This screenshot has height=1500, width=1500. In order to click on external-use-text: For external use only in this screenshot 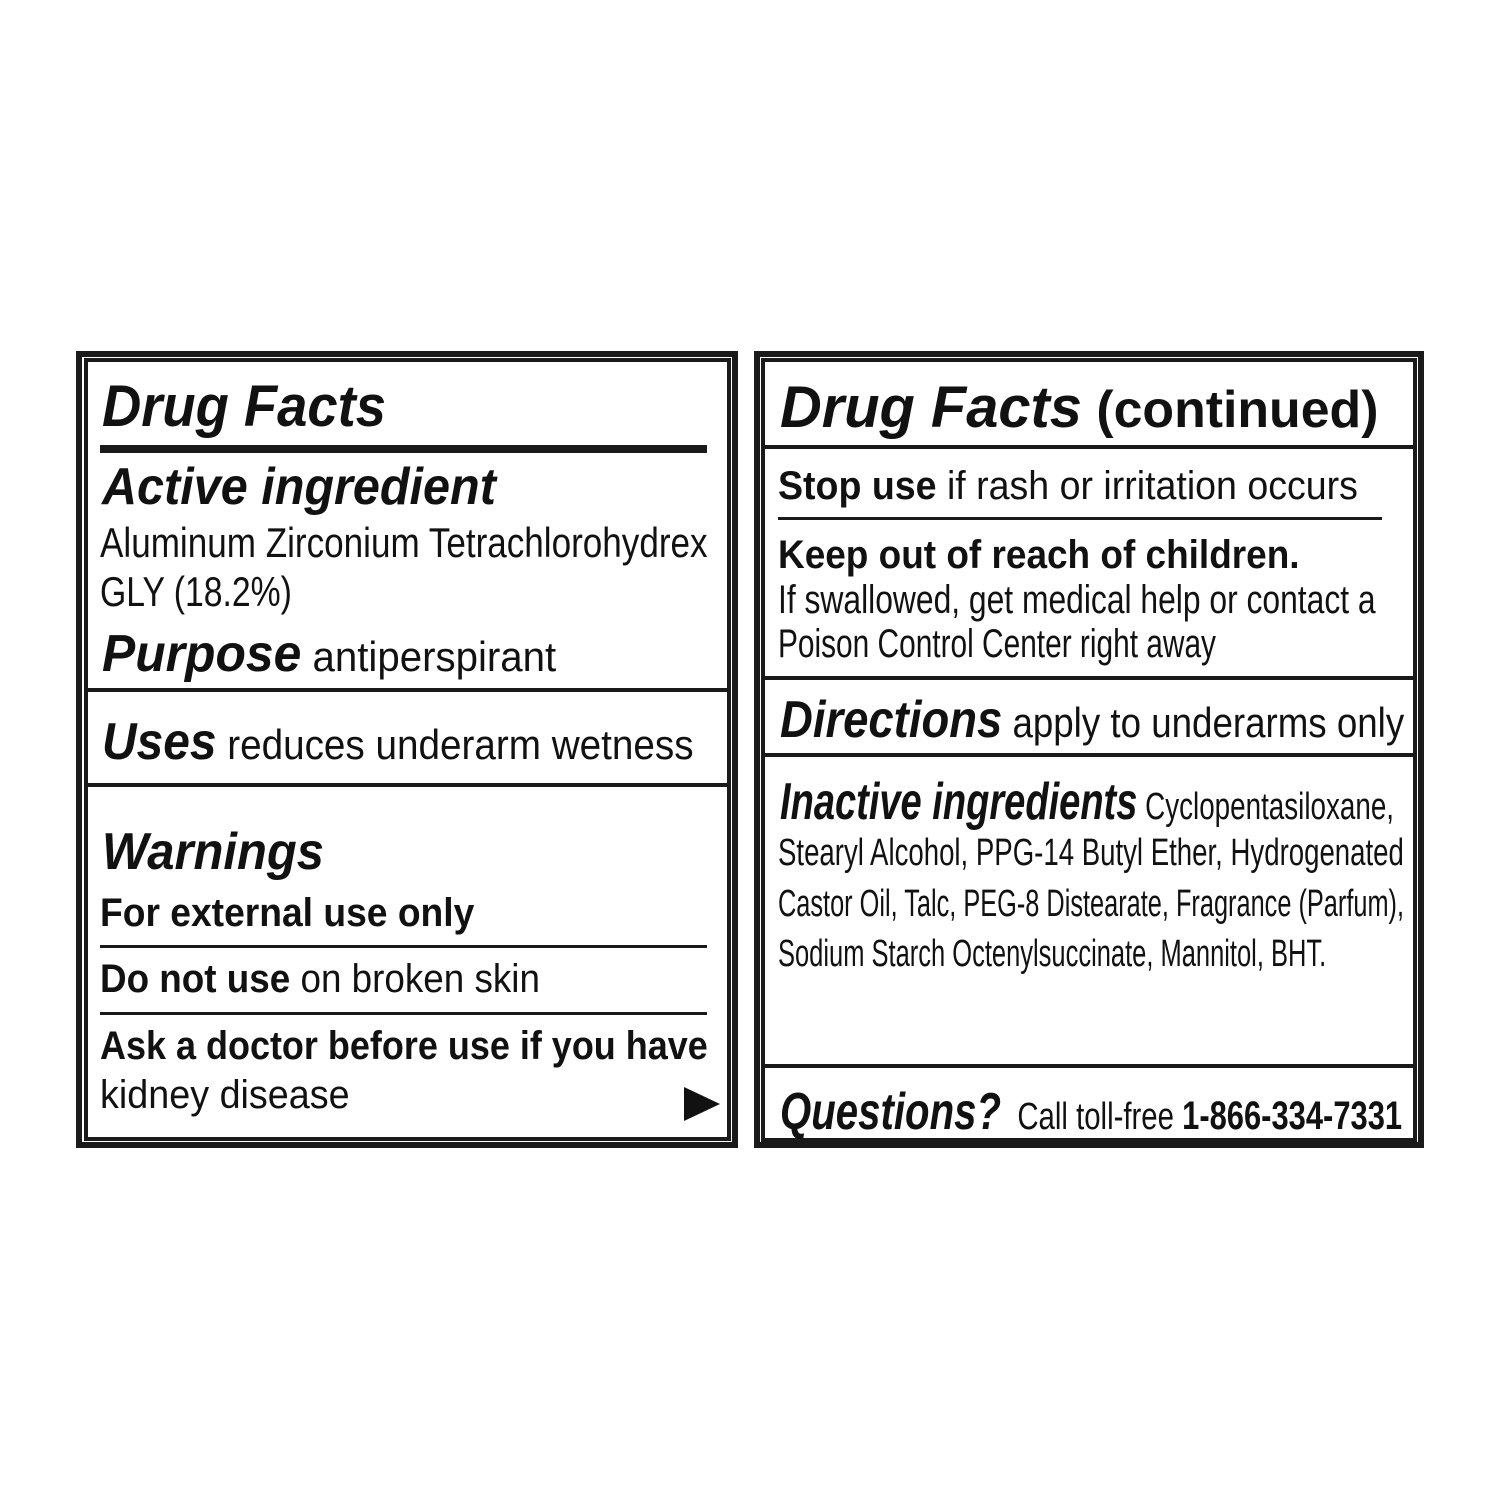, I will do `click(287, 913)`.